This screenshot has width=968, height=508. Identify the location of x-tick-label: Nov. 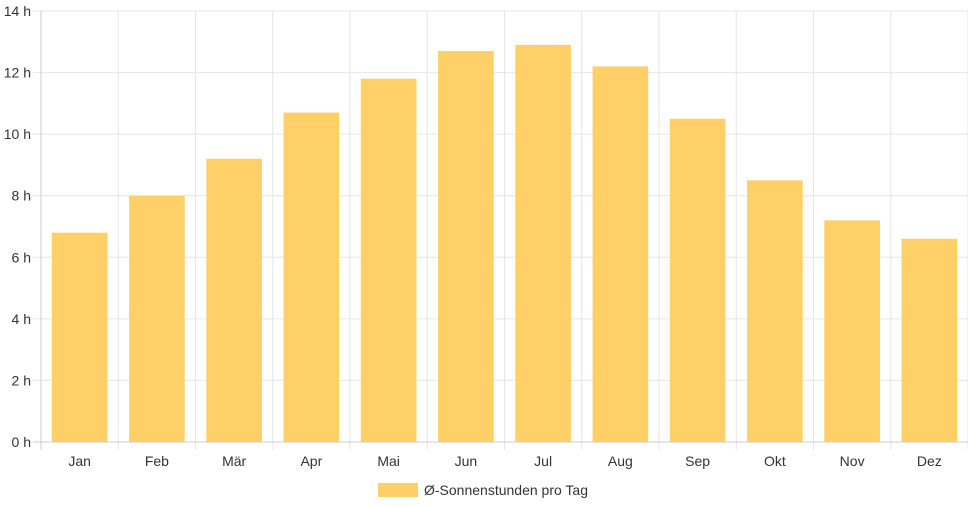
(852, 461).